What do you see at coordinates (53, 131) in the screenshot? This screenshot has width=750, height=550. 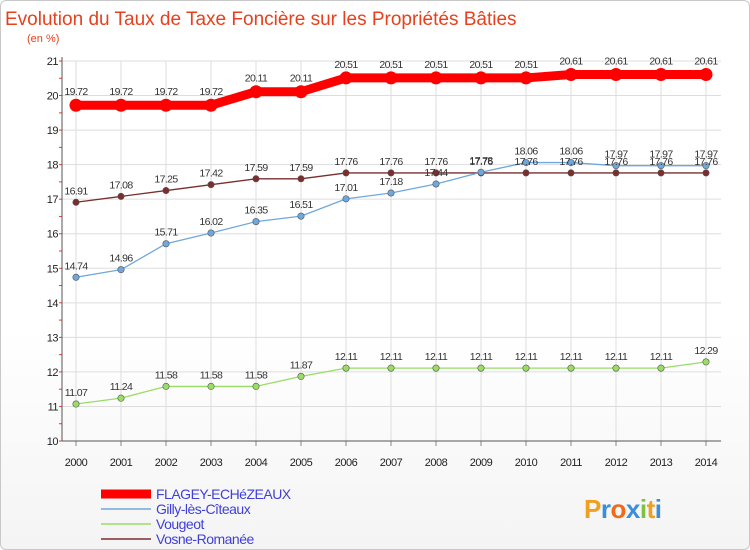 I see `y-tick-label: 19` at bounding box center [53, 131].